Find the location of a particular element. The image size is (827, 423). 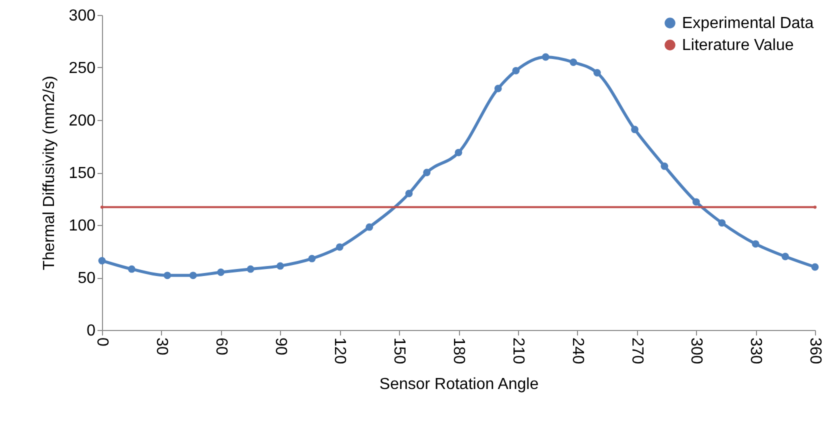

x-tick-label: 60 is located at coordinates (221, 347).